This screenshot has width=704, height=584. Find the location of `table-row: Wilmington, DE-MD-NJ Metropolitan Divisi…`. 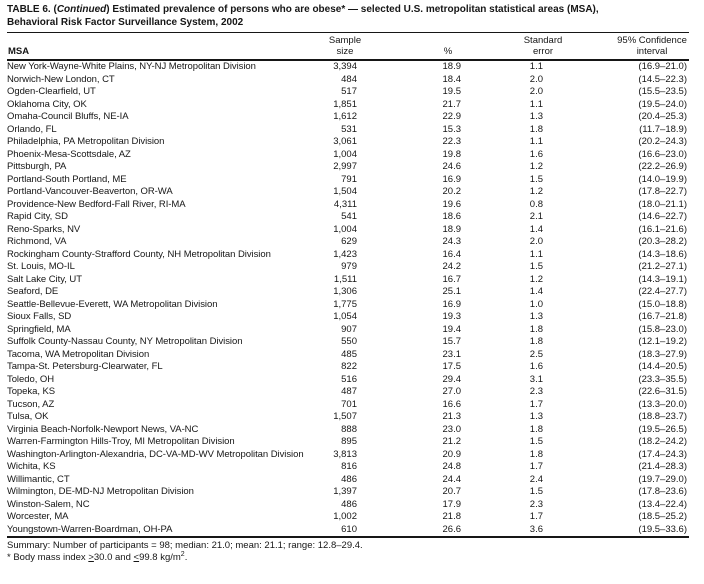

table-row: Wilmington, DE-MD-NJ Metropolitan Divisi… is located at coordinates (348, 492).